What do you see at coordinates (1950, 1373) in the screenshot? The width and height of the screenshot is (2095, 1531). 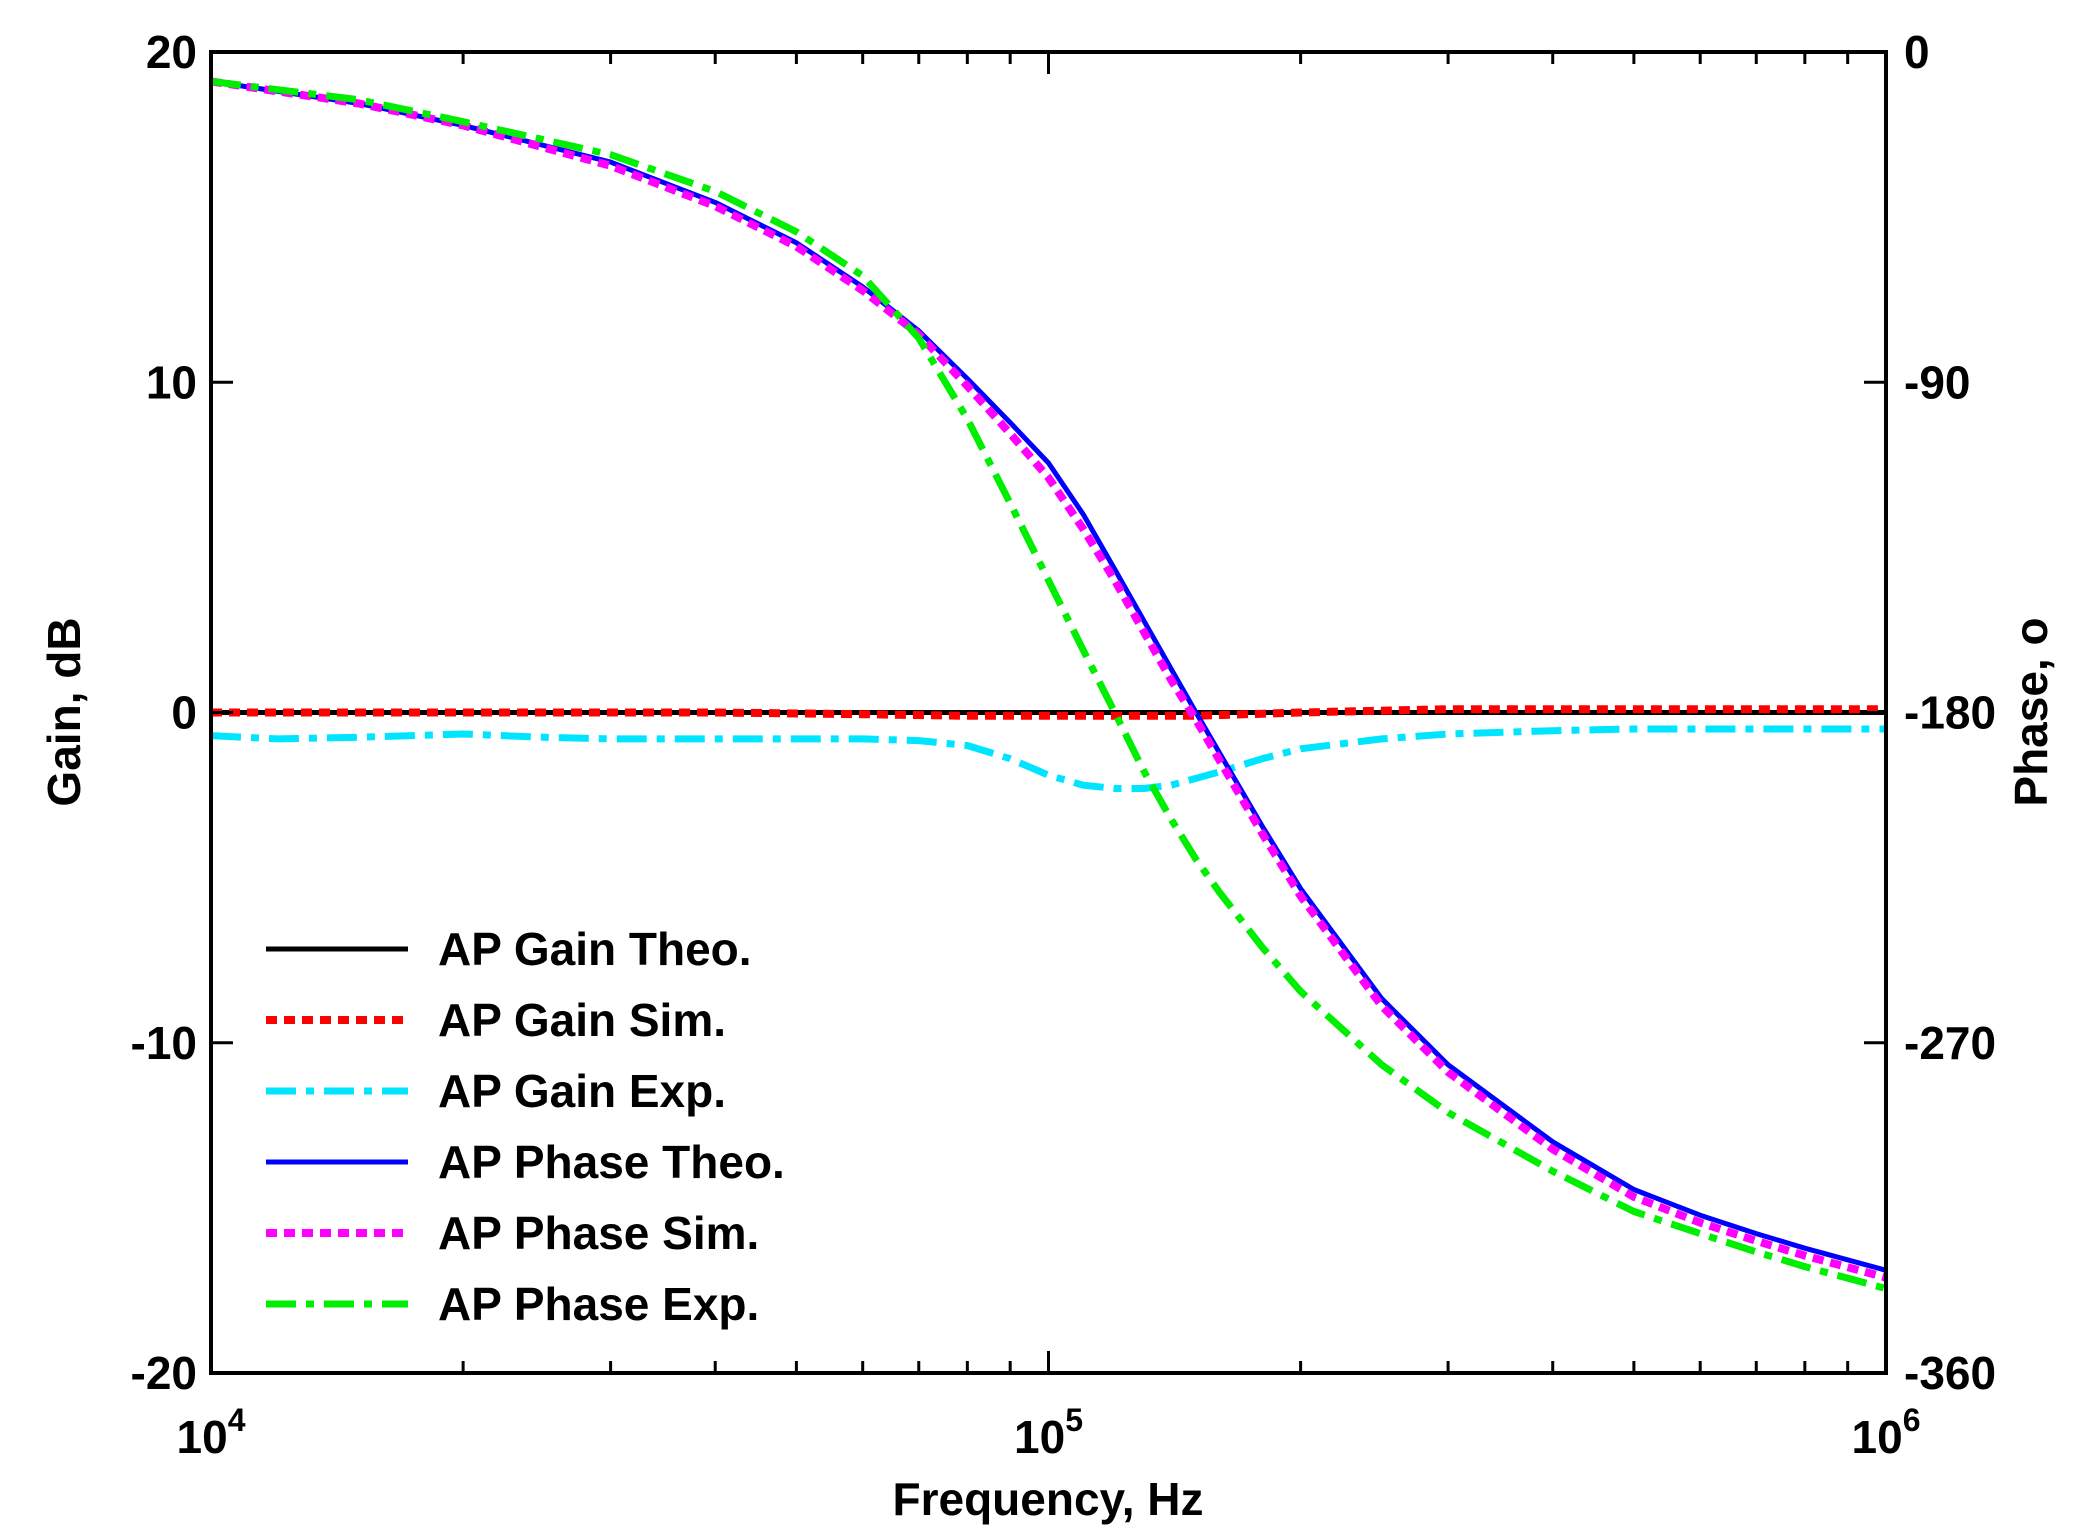 I see `y-right-tick-label: -360` at bounding box center [1950, 1373].